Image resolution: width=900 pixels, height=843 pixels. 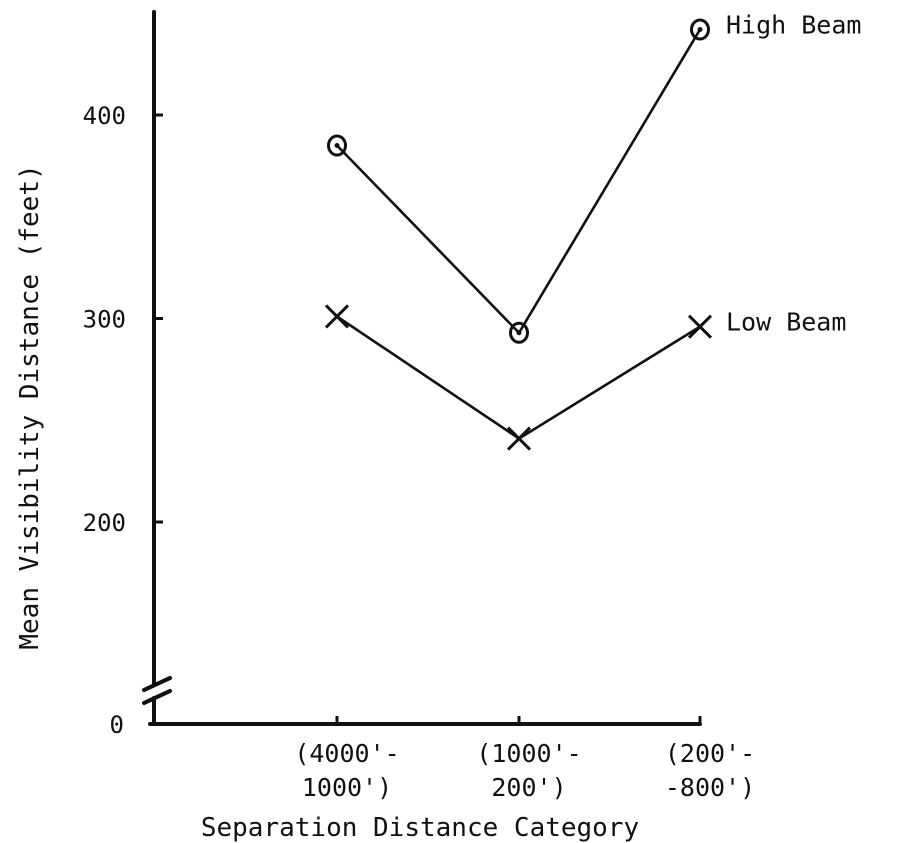 What do you see at coordinates (528, 787) in the screenshot?
I see `x-tick-label-line: 200')` at bounding box center [528, 787].